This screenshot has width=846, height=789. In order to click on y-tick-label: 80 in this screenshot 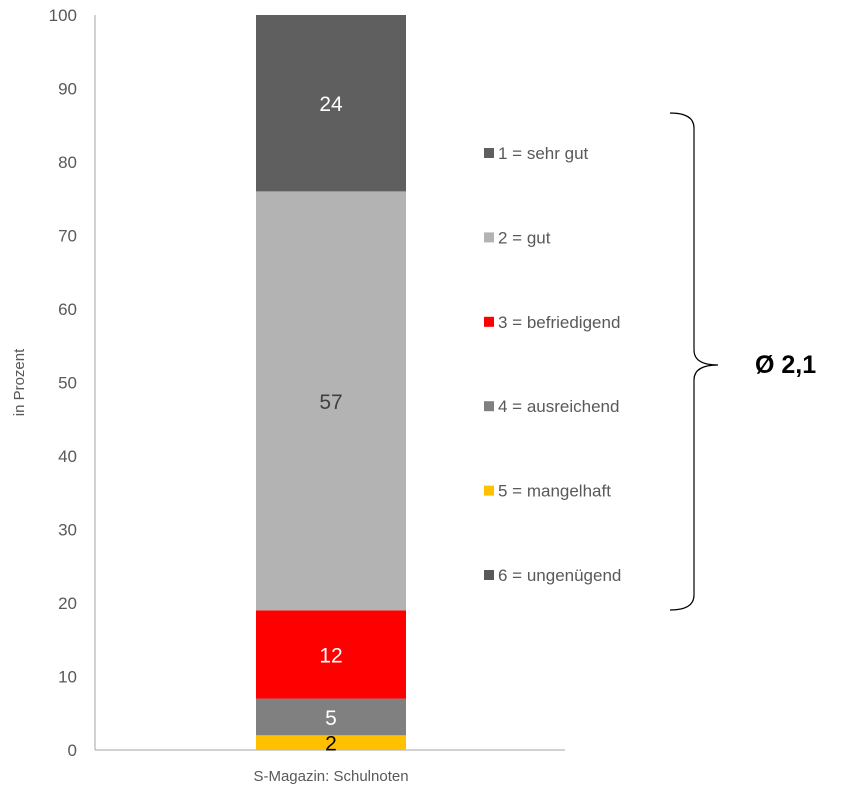, I will do `click(67, 162)`.